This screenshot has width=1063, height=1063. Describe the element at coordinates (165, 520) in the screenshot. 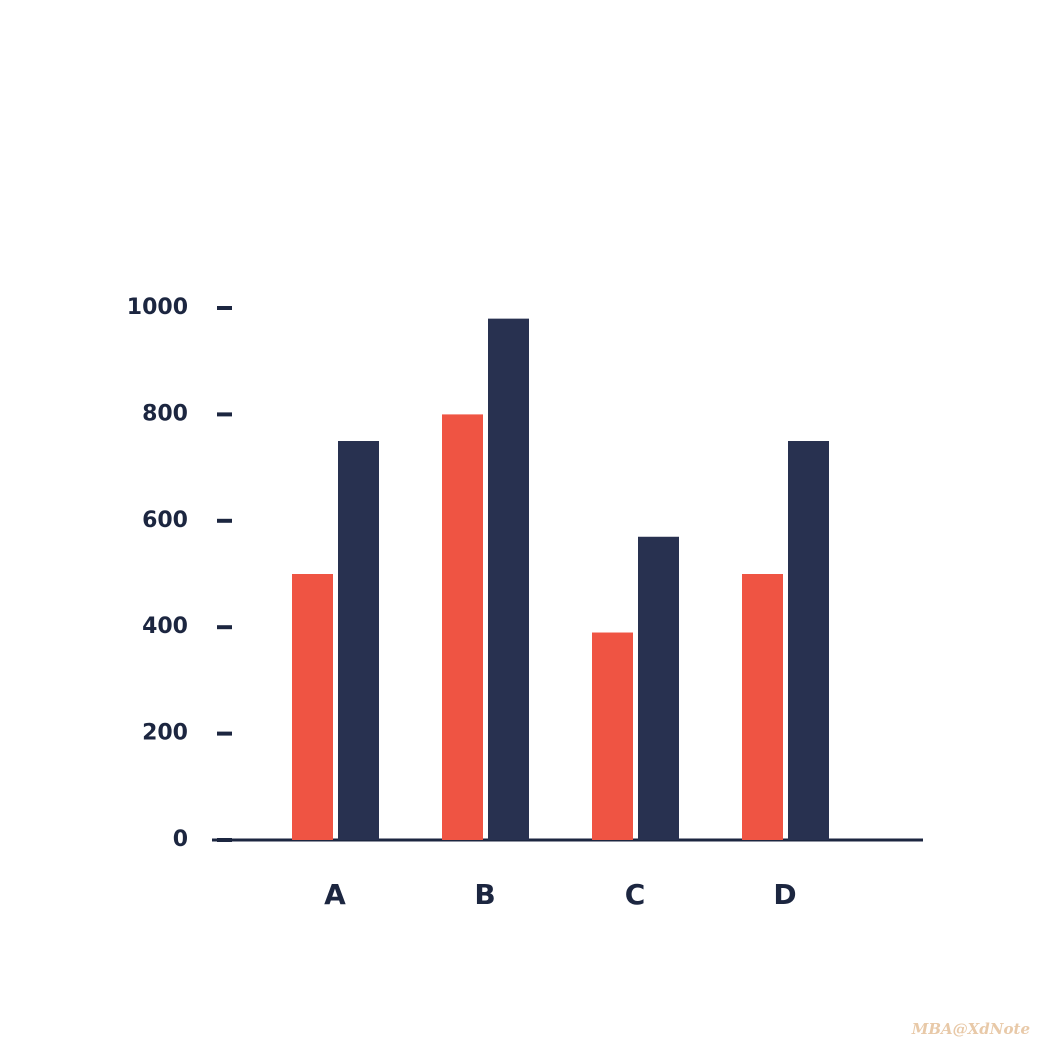

I see `y-tick-label: 600` at that location.